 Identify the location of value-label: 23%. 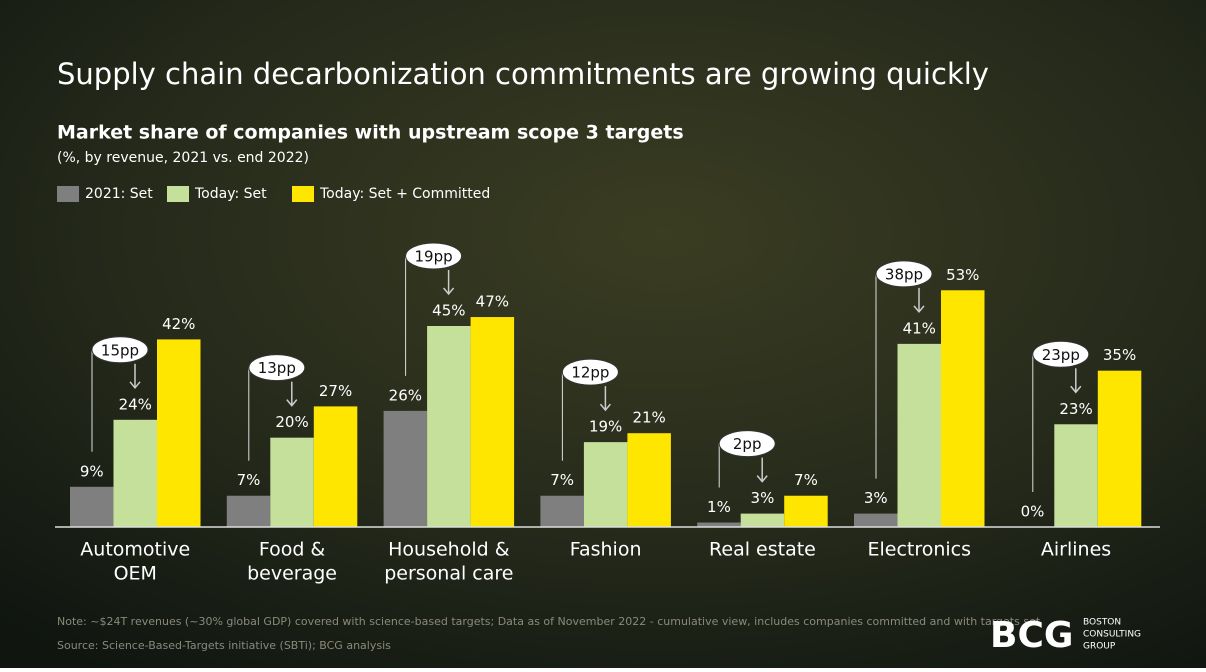
(1075, 409).